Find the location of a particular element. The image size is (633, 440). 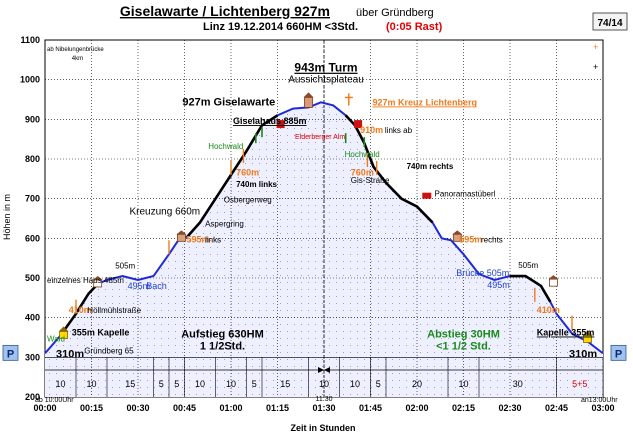

chapel-roof is located at coordinates (587, 333).